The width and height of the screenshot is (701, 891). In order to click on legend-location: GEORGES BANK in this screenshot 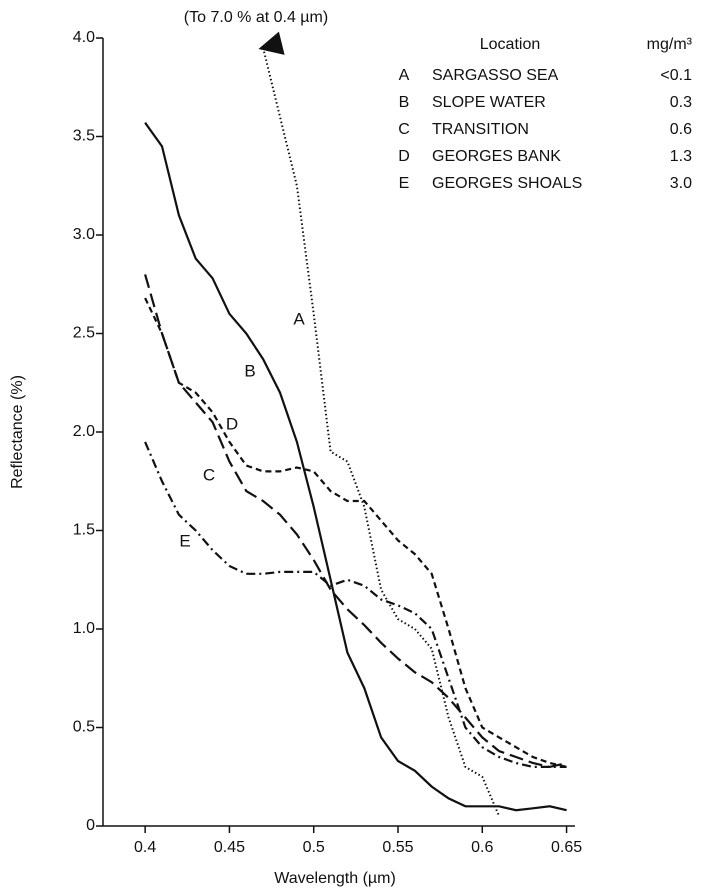, I will do `click(496, 156)`.